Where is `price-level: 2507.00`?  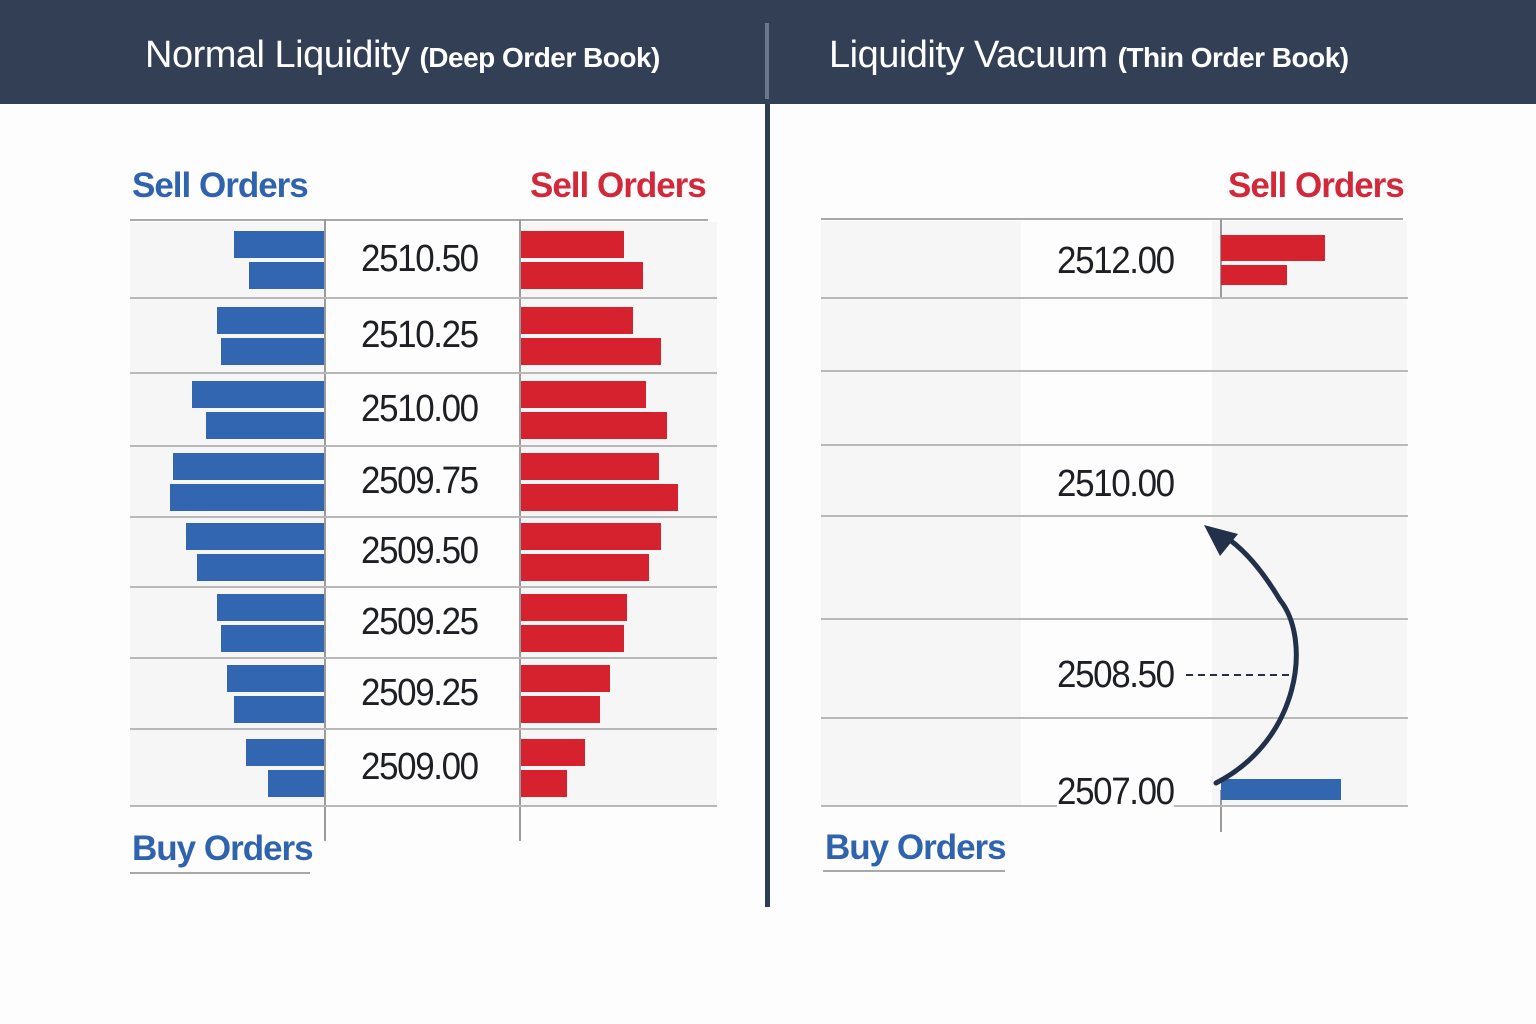
price-level: 2507.00 is located at coordinates (1116, 792).